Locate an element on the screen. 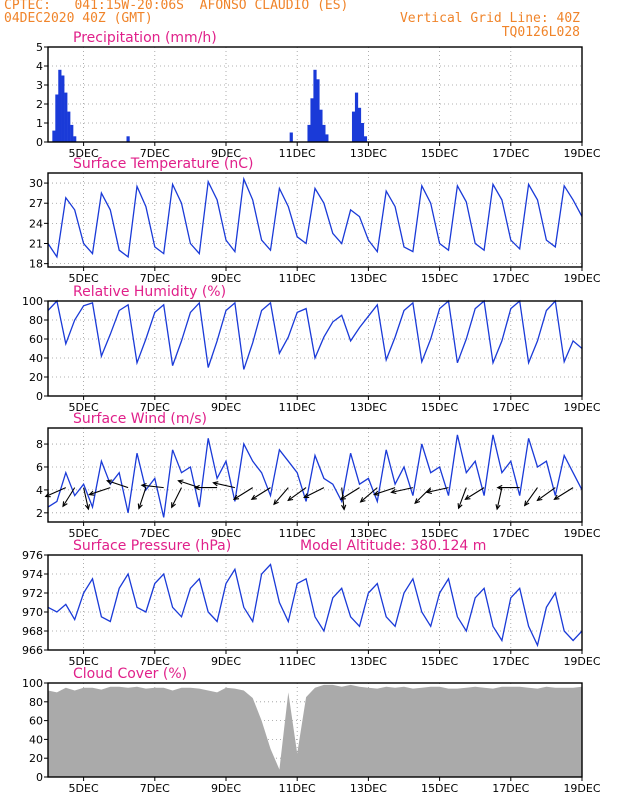  wind-arrows is located at coordinates (309, 495).